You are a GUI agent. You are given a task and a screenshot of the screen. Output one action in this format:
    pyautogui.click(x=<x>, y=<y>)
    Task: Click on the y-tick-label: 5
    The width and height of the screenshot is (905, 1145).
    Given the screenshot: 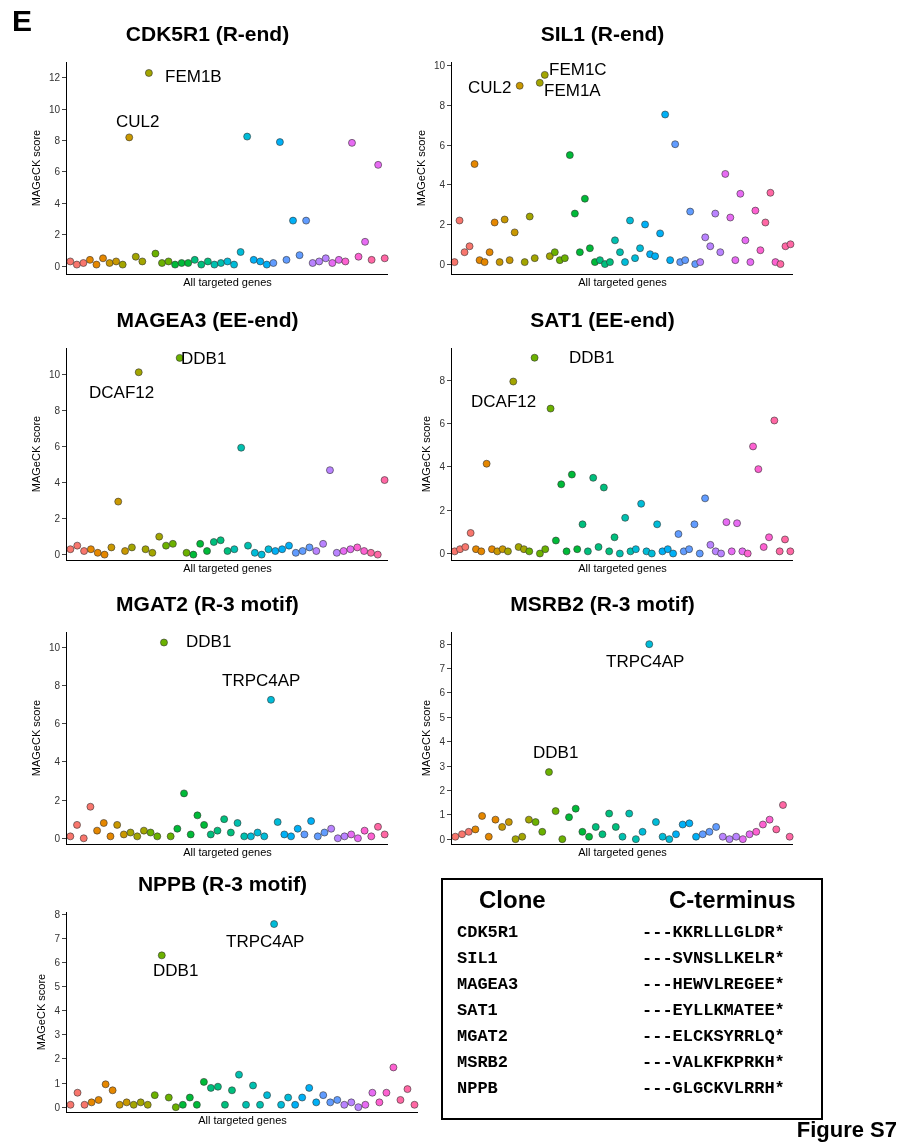 What is the action you would take?
    pyautogui.click(x=57, y=987)
    